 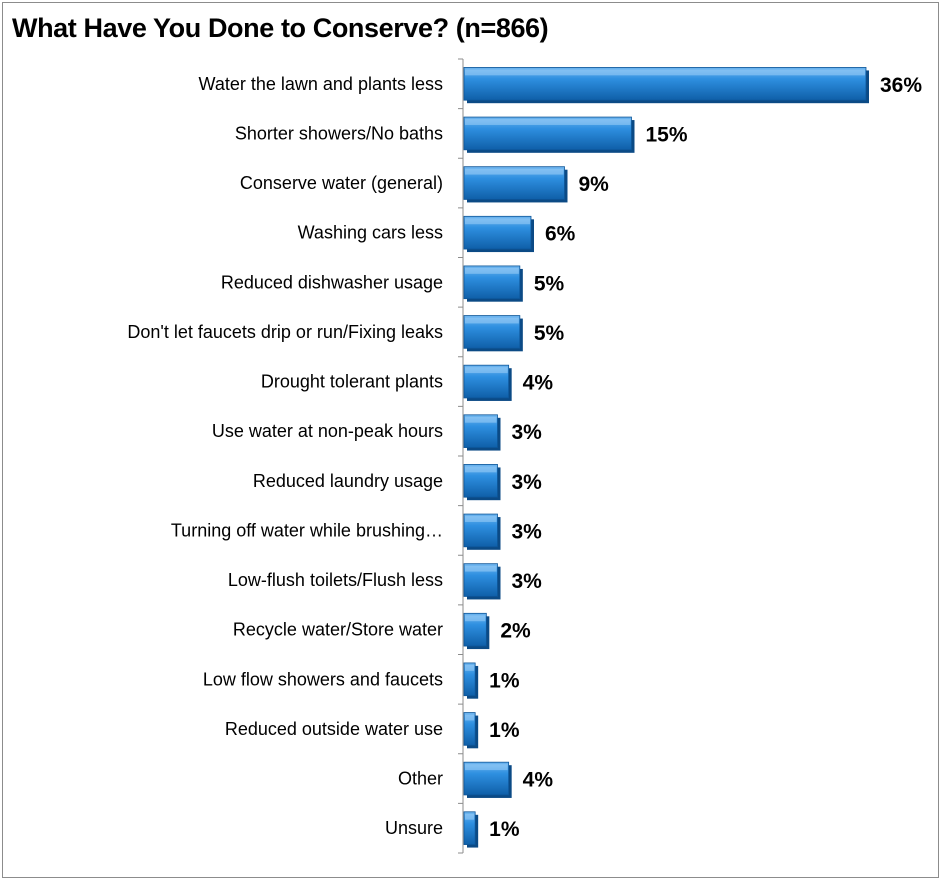 I want to click on category-label: Low flow showers and faucets, so click(x=323, y=679).